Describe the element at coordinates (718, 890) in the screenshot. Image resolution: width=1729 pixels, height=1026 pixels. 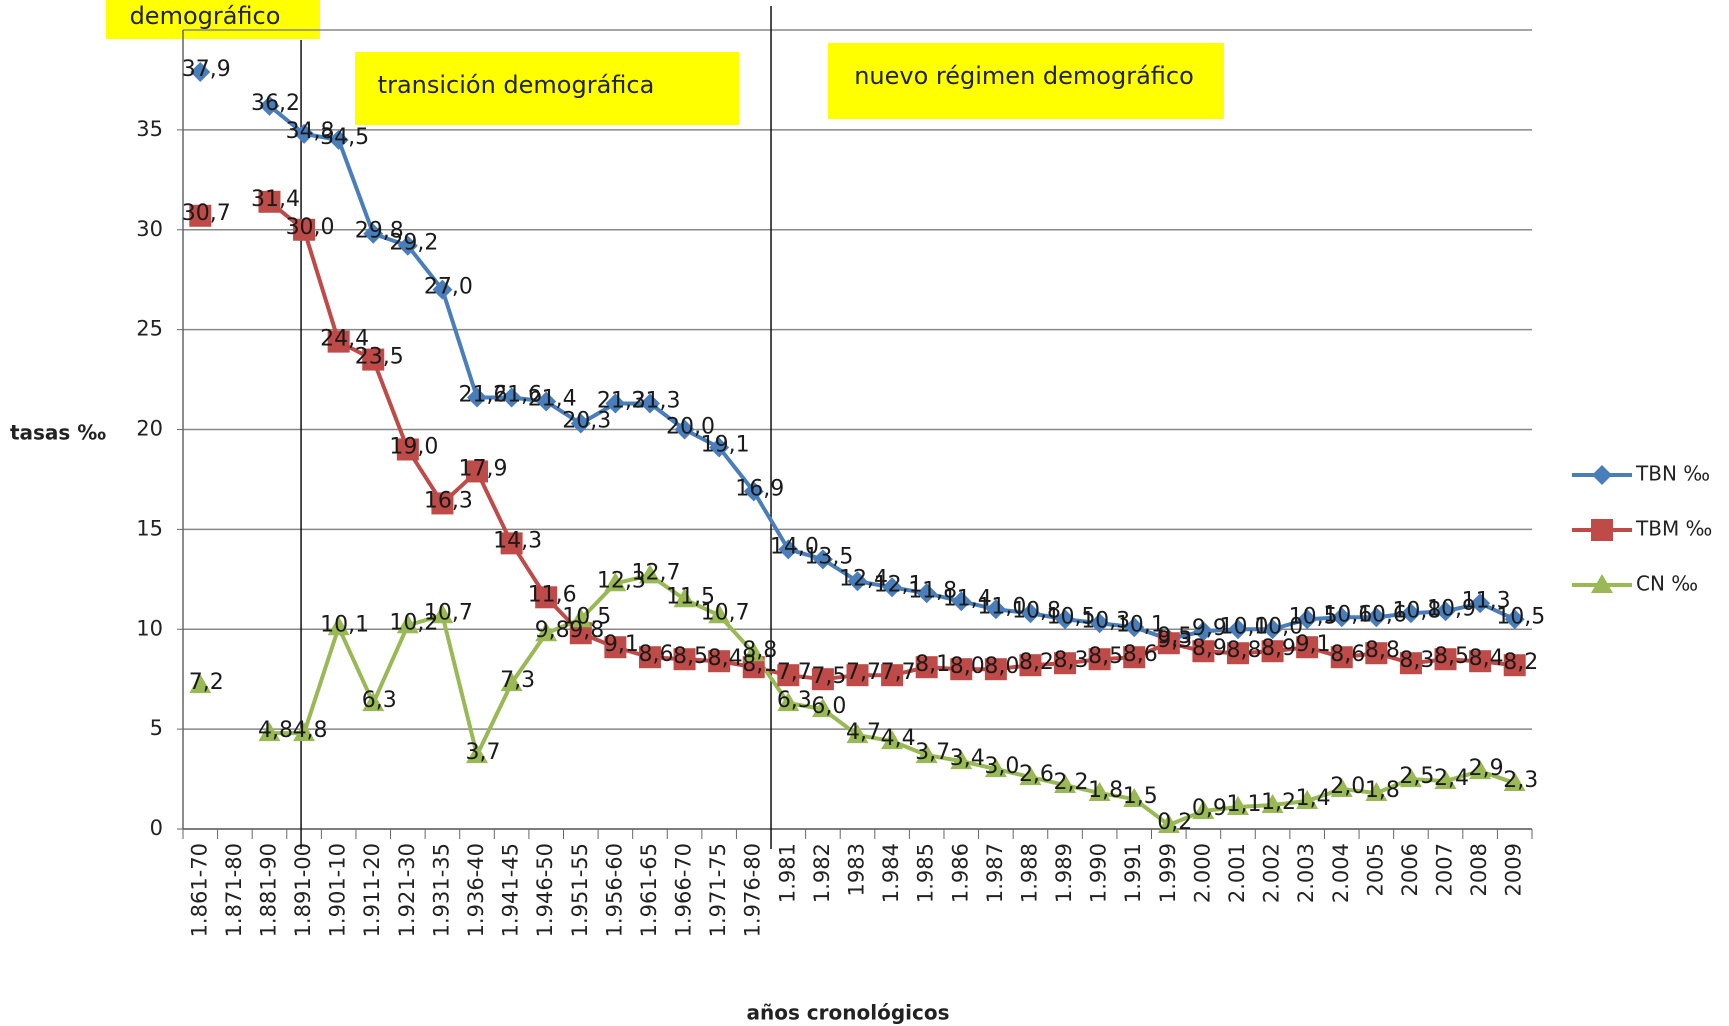
I see `x-tick-label: 1.971-75` at that location.